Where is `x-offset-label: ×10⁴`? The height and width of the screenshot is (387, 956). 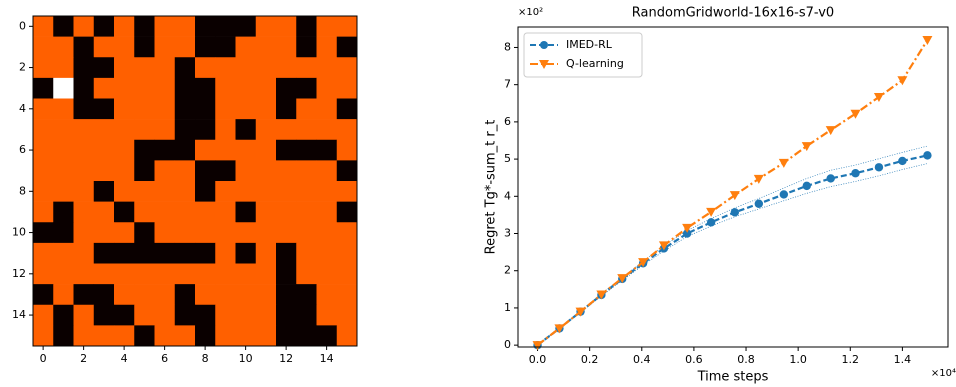 x-offset-label: ×10⁴ is located at coordinates (943, 373).